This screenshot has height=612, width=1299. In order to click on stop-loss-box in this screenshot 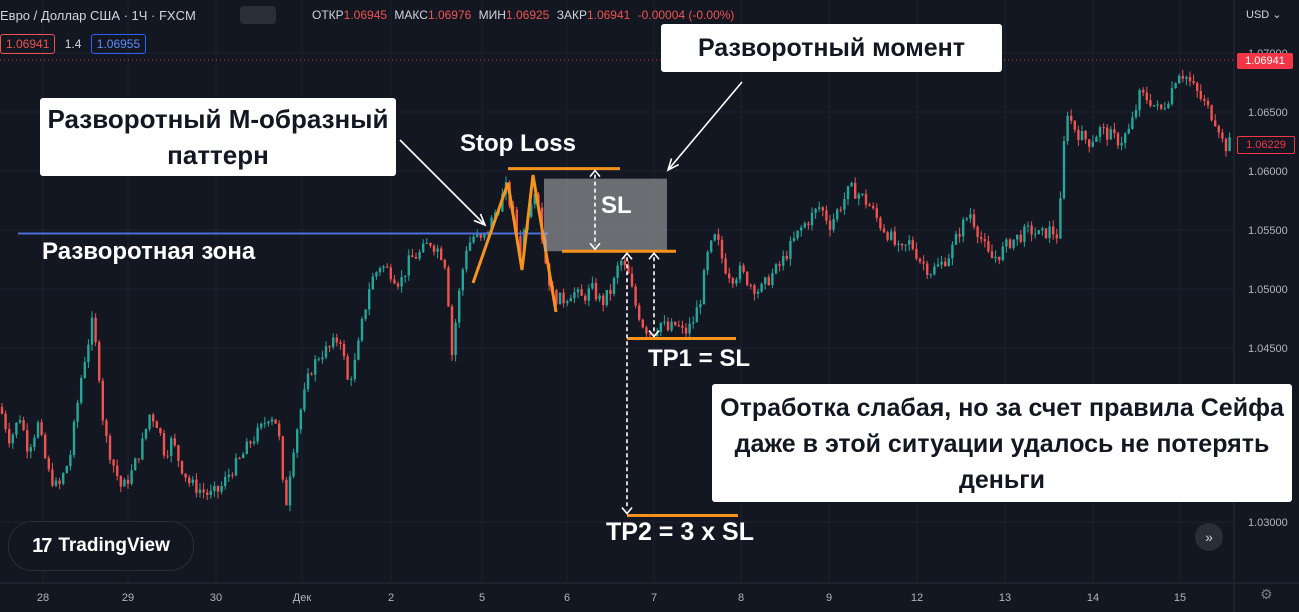, I will do `click(605, 215)`.